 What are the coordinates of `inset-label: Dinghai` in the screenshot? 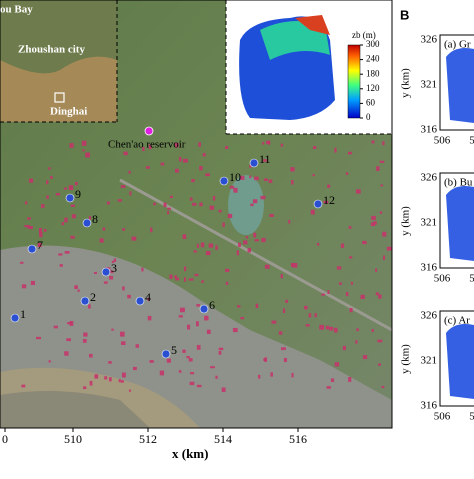 It's located at (68, 112).